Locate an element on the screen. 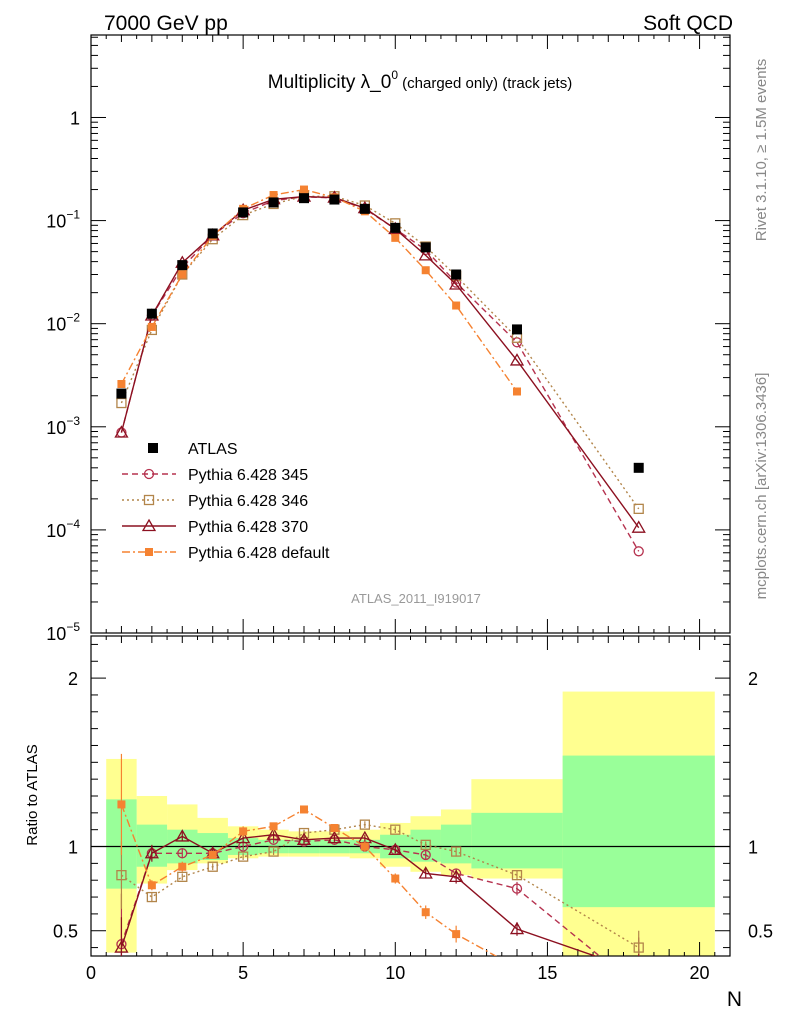  ratio-y-tick-label: 2 is located at coordinates (73, 679).